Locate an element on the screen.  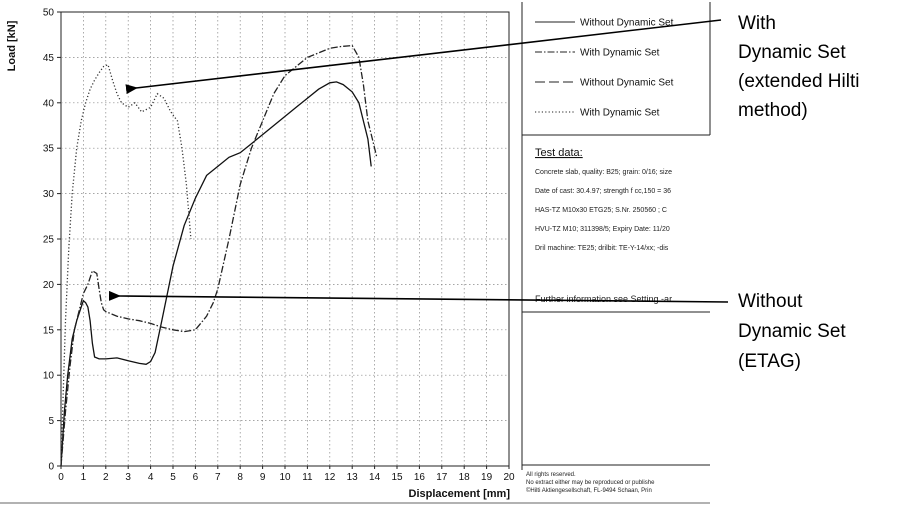
footer-line-1: All rights reserved. is located at coordinates (551, 475).